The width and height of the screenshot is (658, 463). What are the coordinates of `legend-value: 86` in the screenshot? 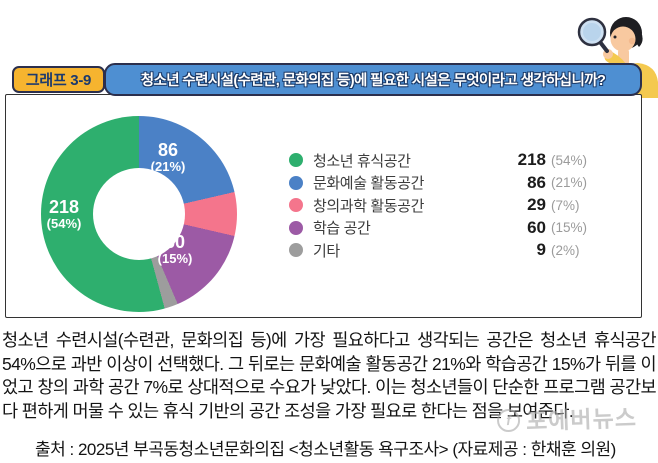 It's located at (536, 182).